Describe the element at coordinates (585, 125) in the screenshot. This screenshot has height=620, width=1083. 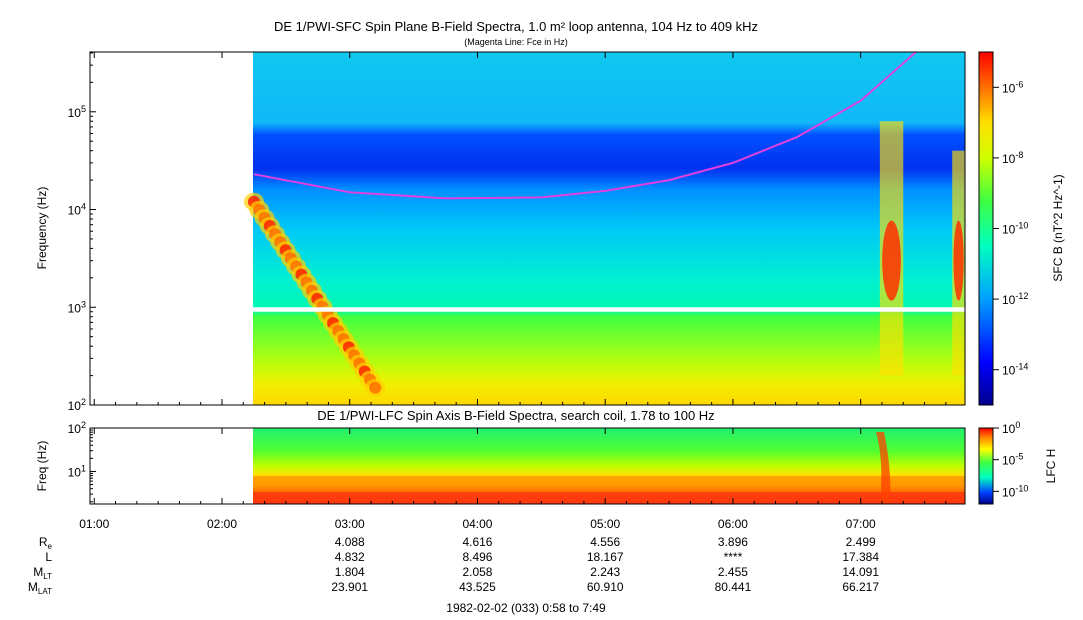
I see `fce-line` at that location.